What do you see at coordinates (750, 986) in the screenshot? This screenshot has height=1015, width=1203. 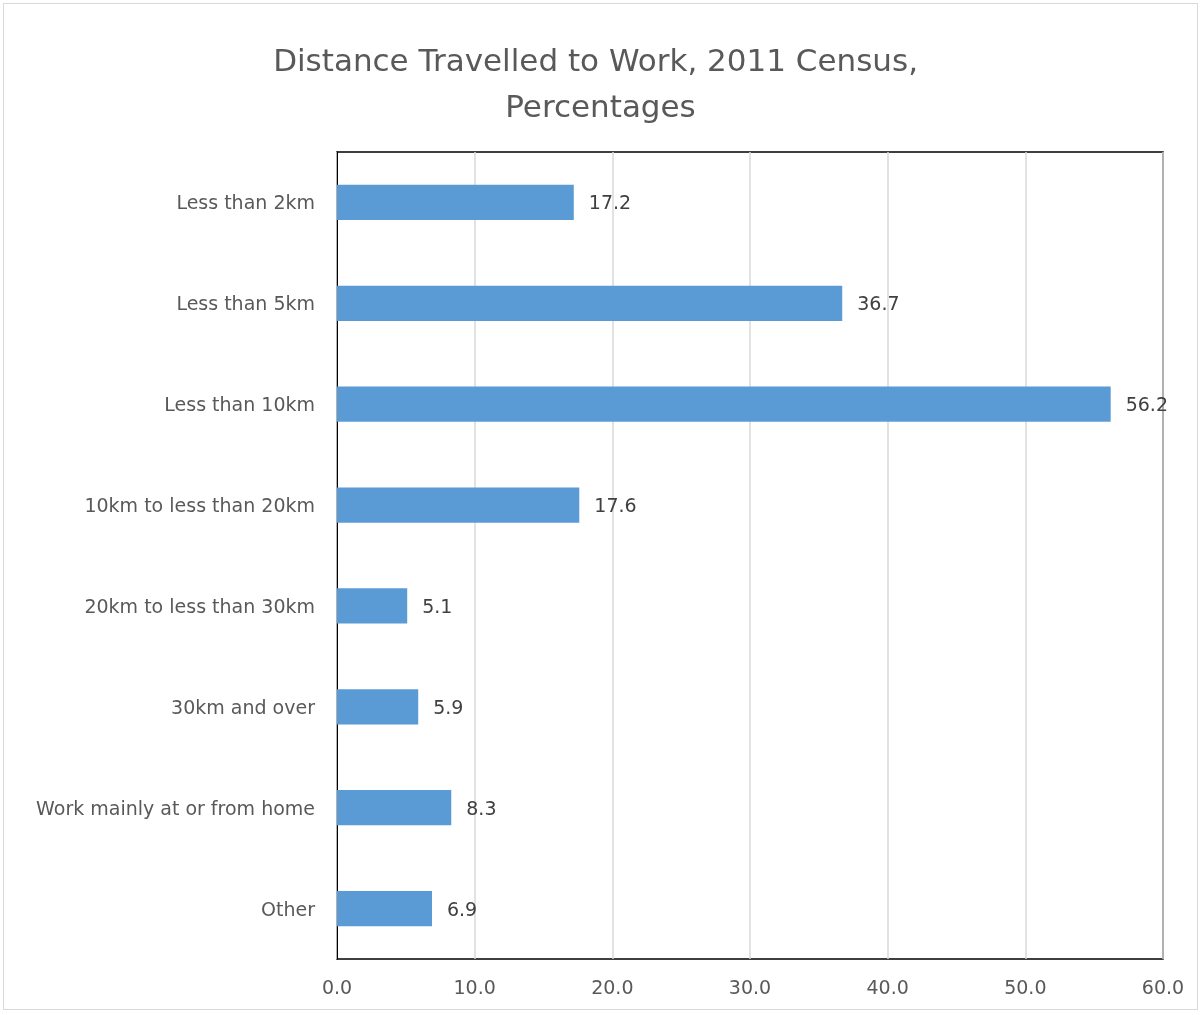 I see `x-tick-label: 30.0` at bounding box center [750, 986].